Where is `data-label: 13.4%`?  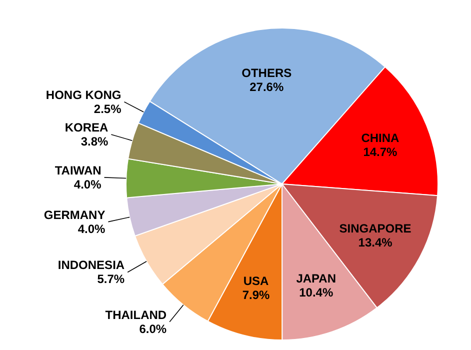
data-label: 13.4% is located at coordinates (375, 242).